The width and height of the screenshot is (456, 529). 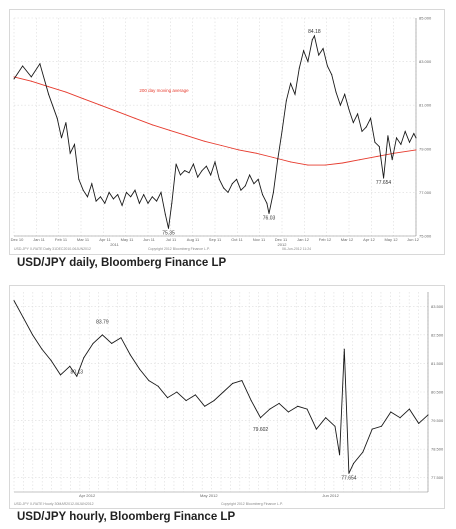 I want to click on y-tick-label: 82.500, so click(x=437, y=334).